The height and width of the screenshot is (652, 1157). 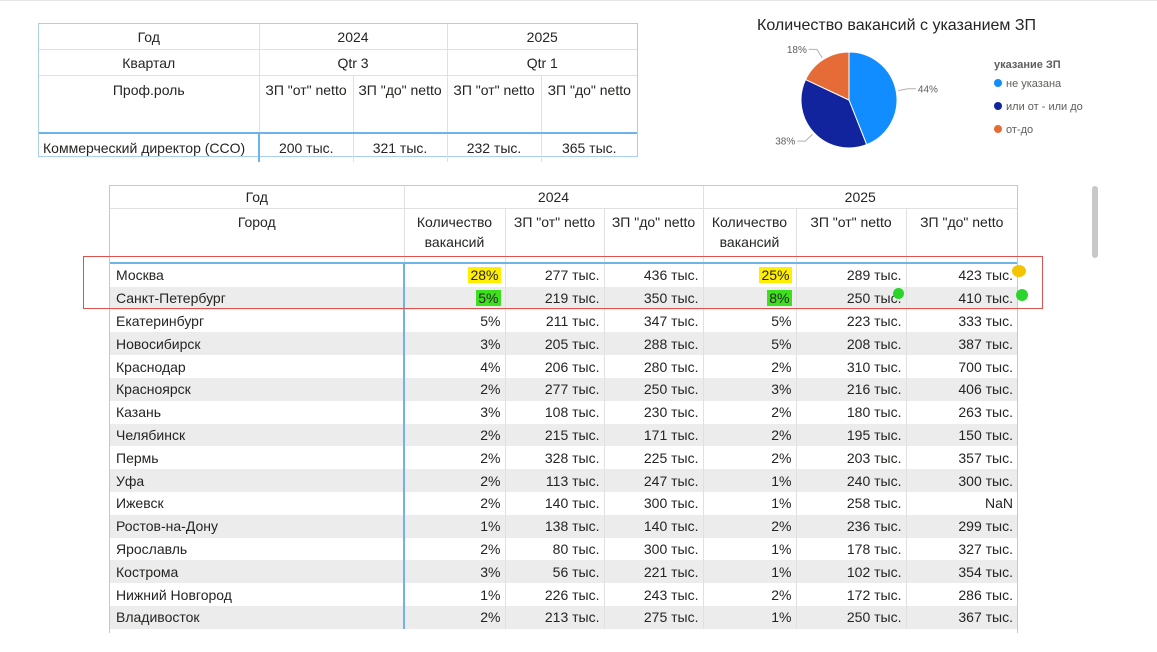 What do you see at coordinates (1038, 111) in the screenshot?
I see `legend-item-from-or-to: или от - или до` at bounding box center [1038, 111].